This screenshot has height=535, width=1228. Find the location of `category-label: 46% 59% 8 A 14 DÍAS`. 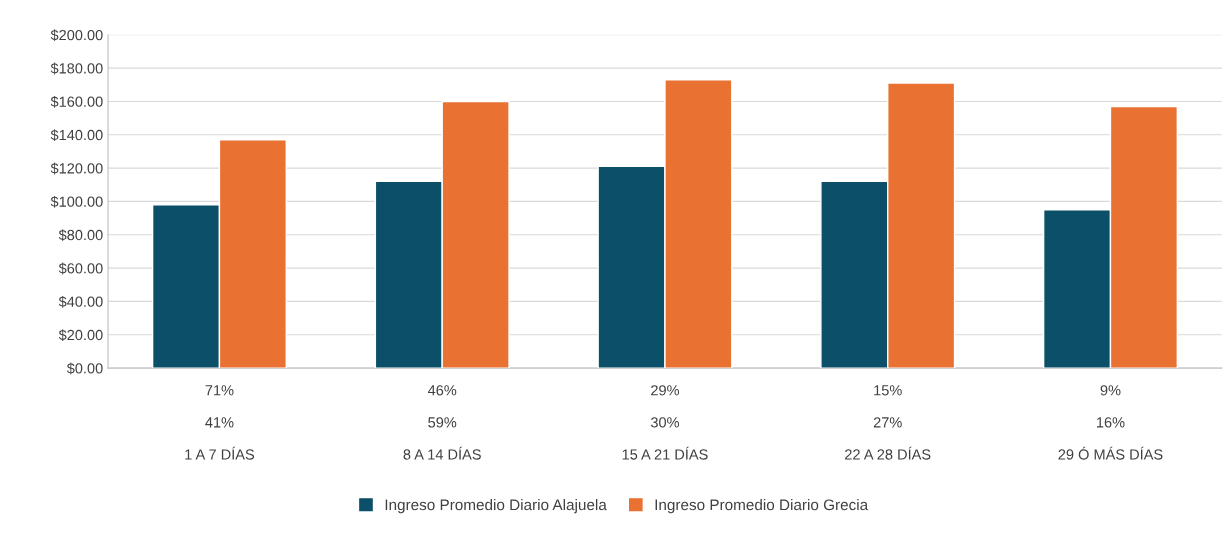

category-label: 46% 59% 8 A 14 DÍAS is located at coordinates (442, 422).